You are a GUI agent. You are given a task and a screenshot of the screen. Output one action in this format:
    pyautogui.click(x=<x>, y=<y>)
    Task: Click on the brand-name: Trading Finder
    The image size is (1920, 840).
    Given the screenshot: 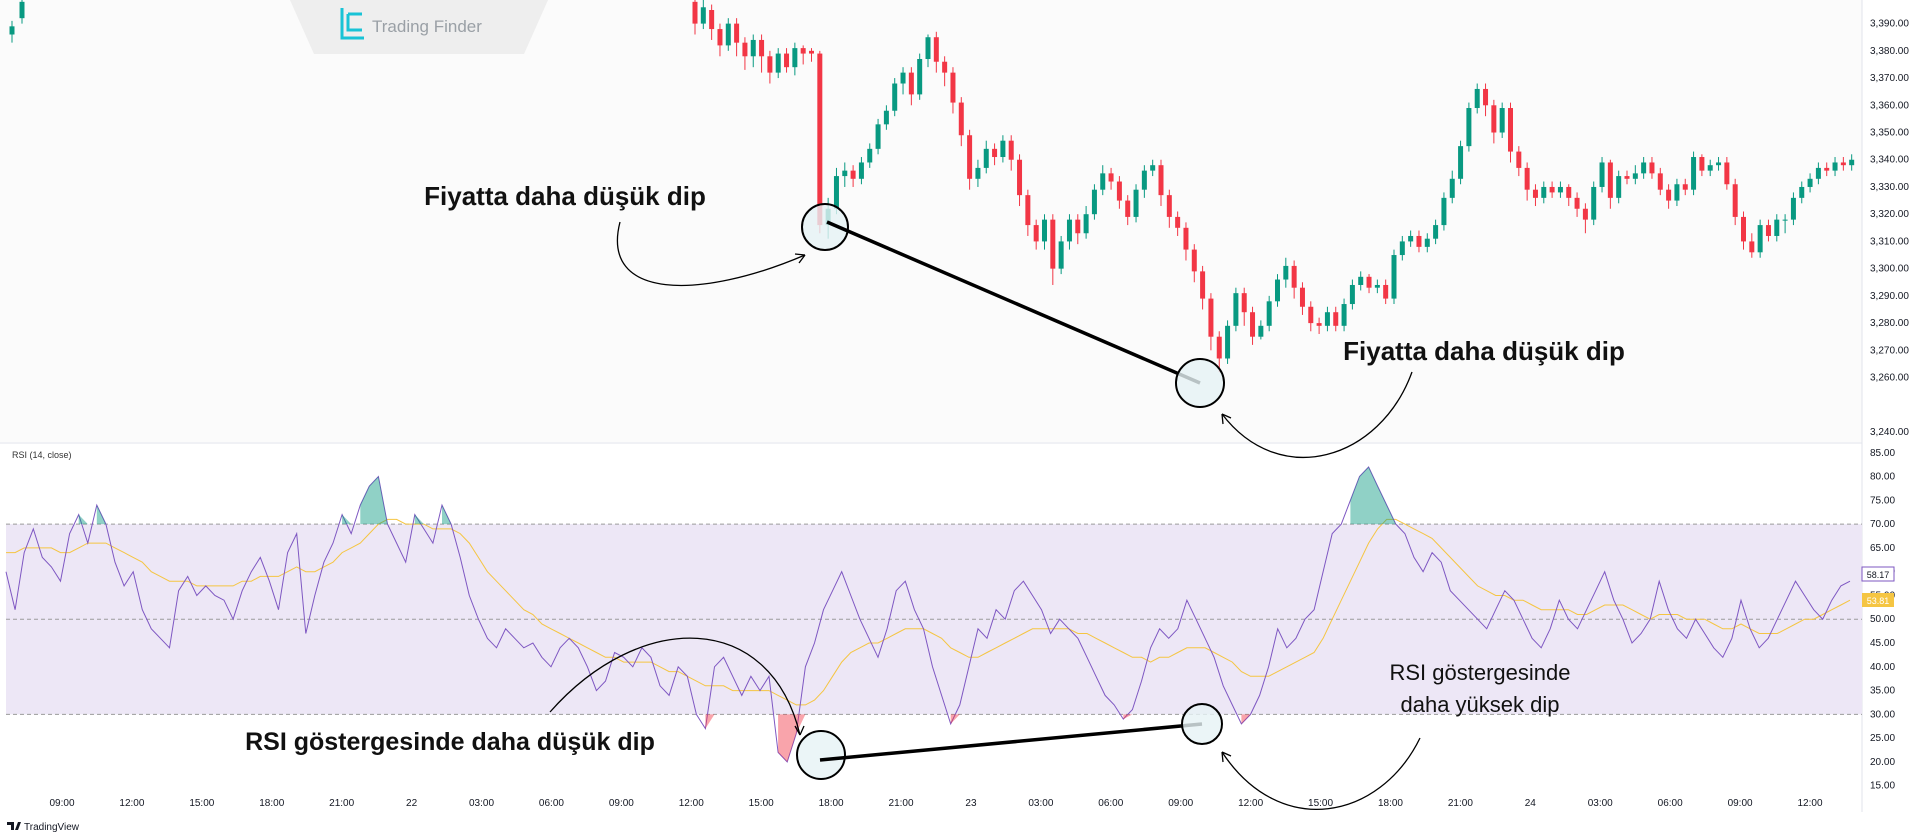 What is the action you would take?
    pyautogui.click(x=427, y=26)
    